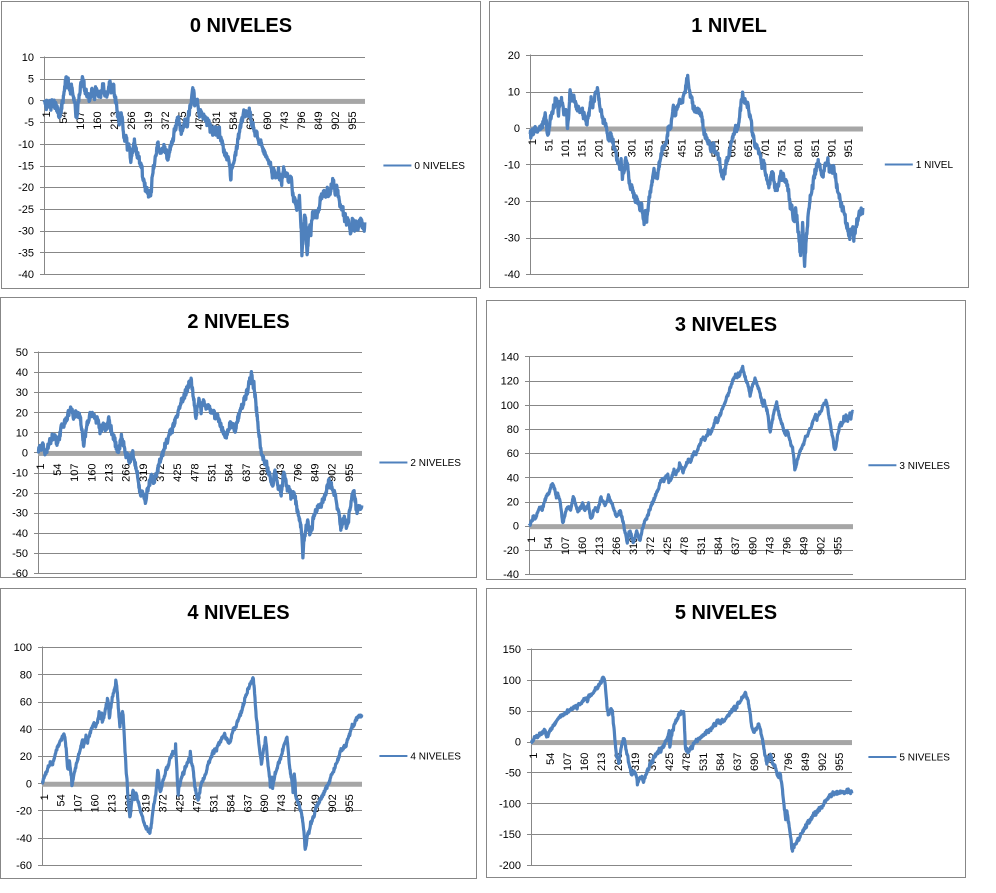  I want to click on svg-text: -15, so click(26, 167).